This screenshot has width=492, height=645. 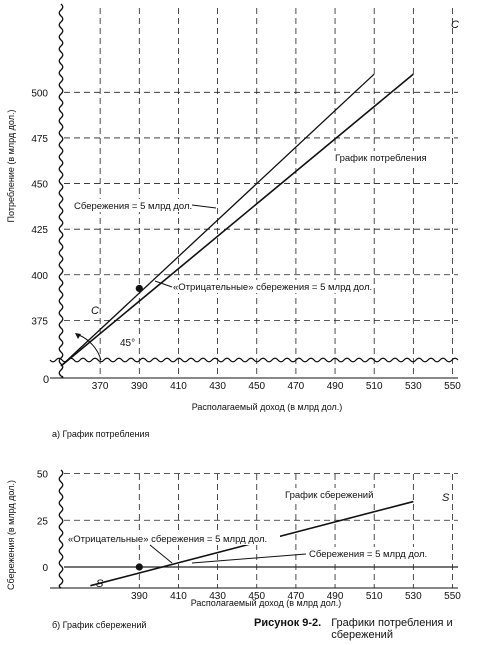 What do you see at coordinates (254, 360) in the screenshot?
I see `axis-break-wave` at bounding box center [254, 360].